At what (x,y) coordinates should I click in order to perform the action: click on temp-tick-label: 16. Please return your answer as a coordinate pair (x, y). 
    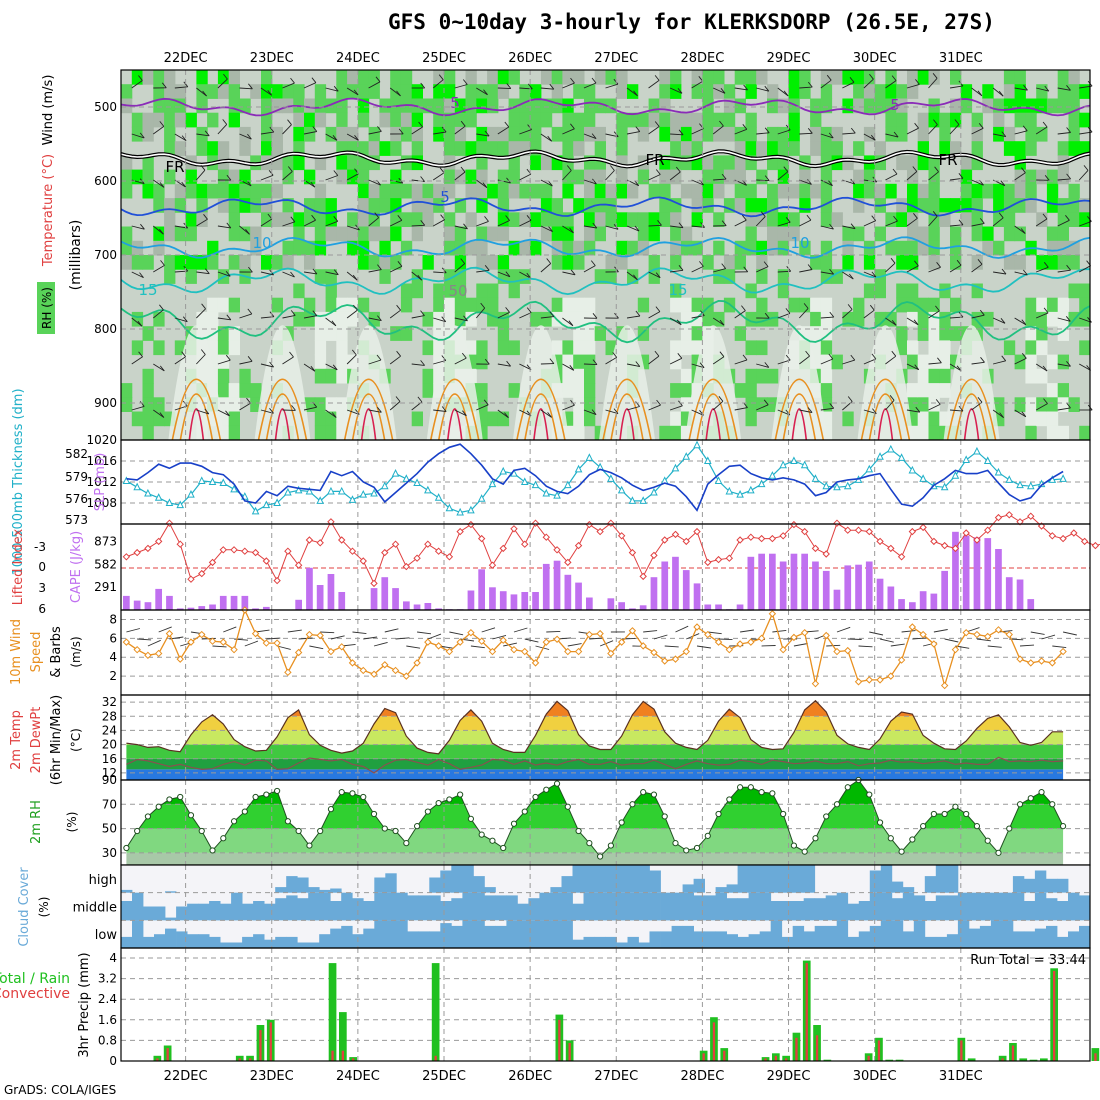
    Looking at the image, I should click on (109, 759).